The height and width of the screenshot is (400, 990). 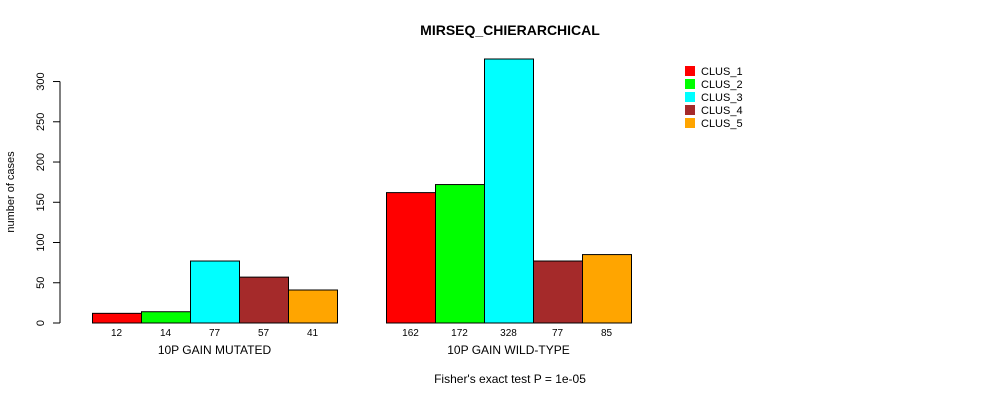 What do you see at coordinates (41, 202) in the screenshot?
I see `y-tick-label: 150` at bounding box center [41, 202].